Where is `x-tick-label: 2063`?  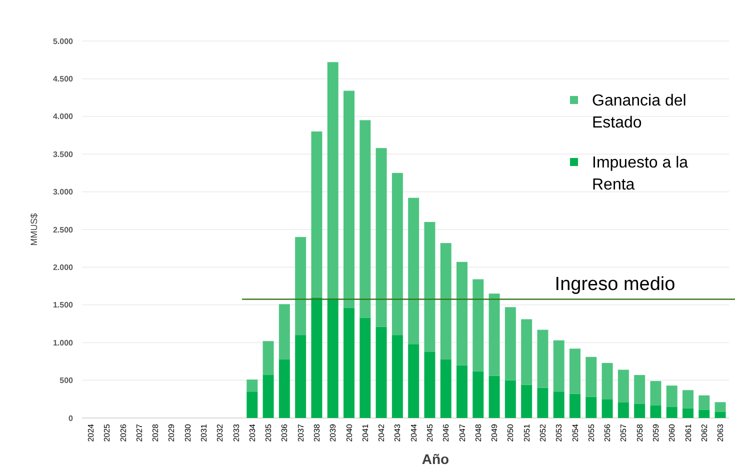 x-tick-label: 2063 is located at coordinates (721, 432).